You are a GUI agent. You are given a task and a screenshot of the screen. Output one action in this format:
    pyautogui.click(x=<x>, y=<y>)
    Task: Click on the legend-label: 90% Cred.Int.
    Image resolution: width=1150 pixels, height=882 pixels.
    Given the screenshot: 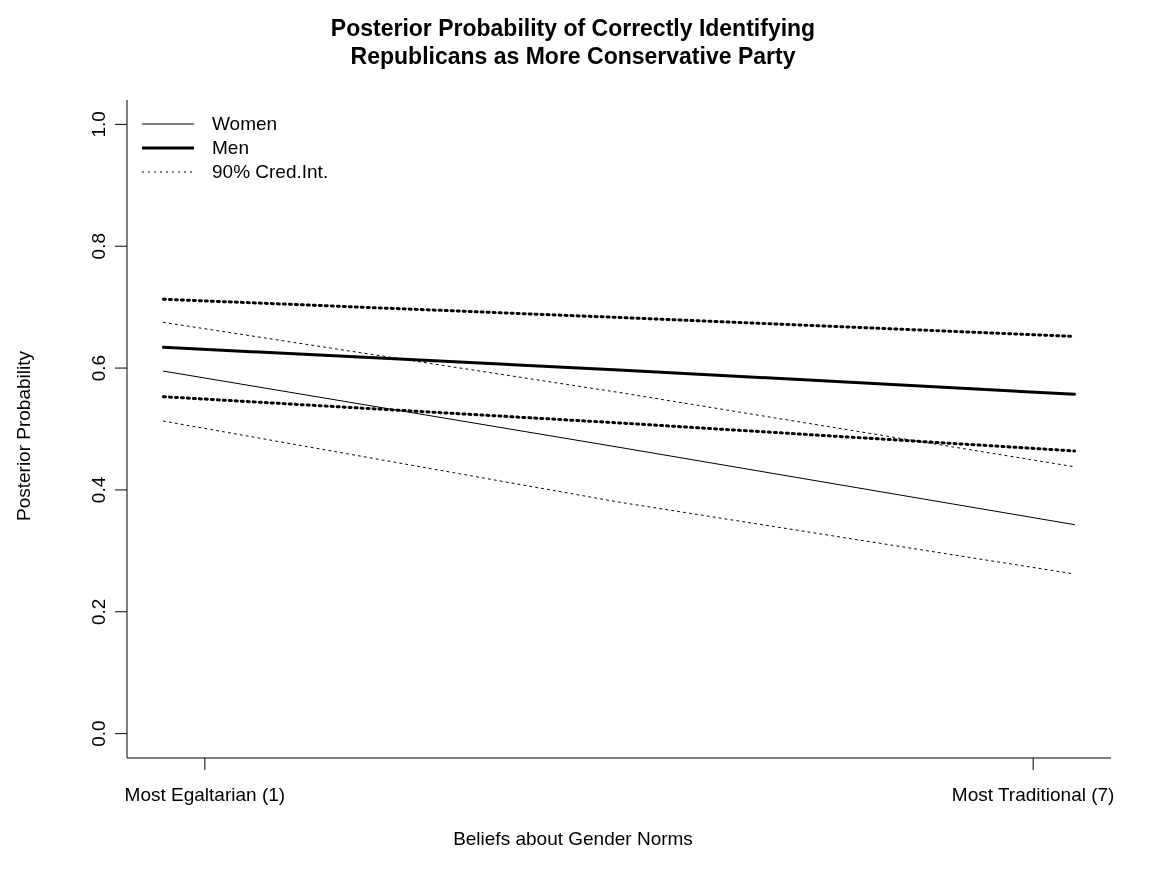 What is the action you would take?
    pyautogui.click(x=270, y=172)
    